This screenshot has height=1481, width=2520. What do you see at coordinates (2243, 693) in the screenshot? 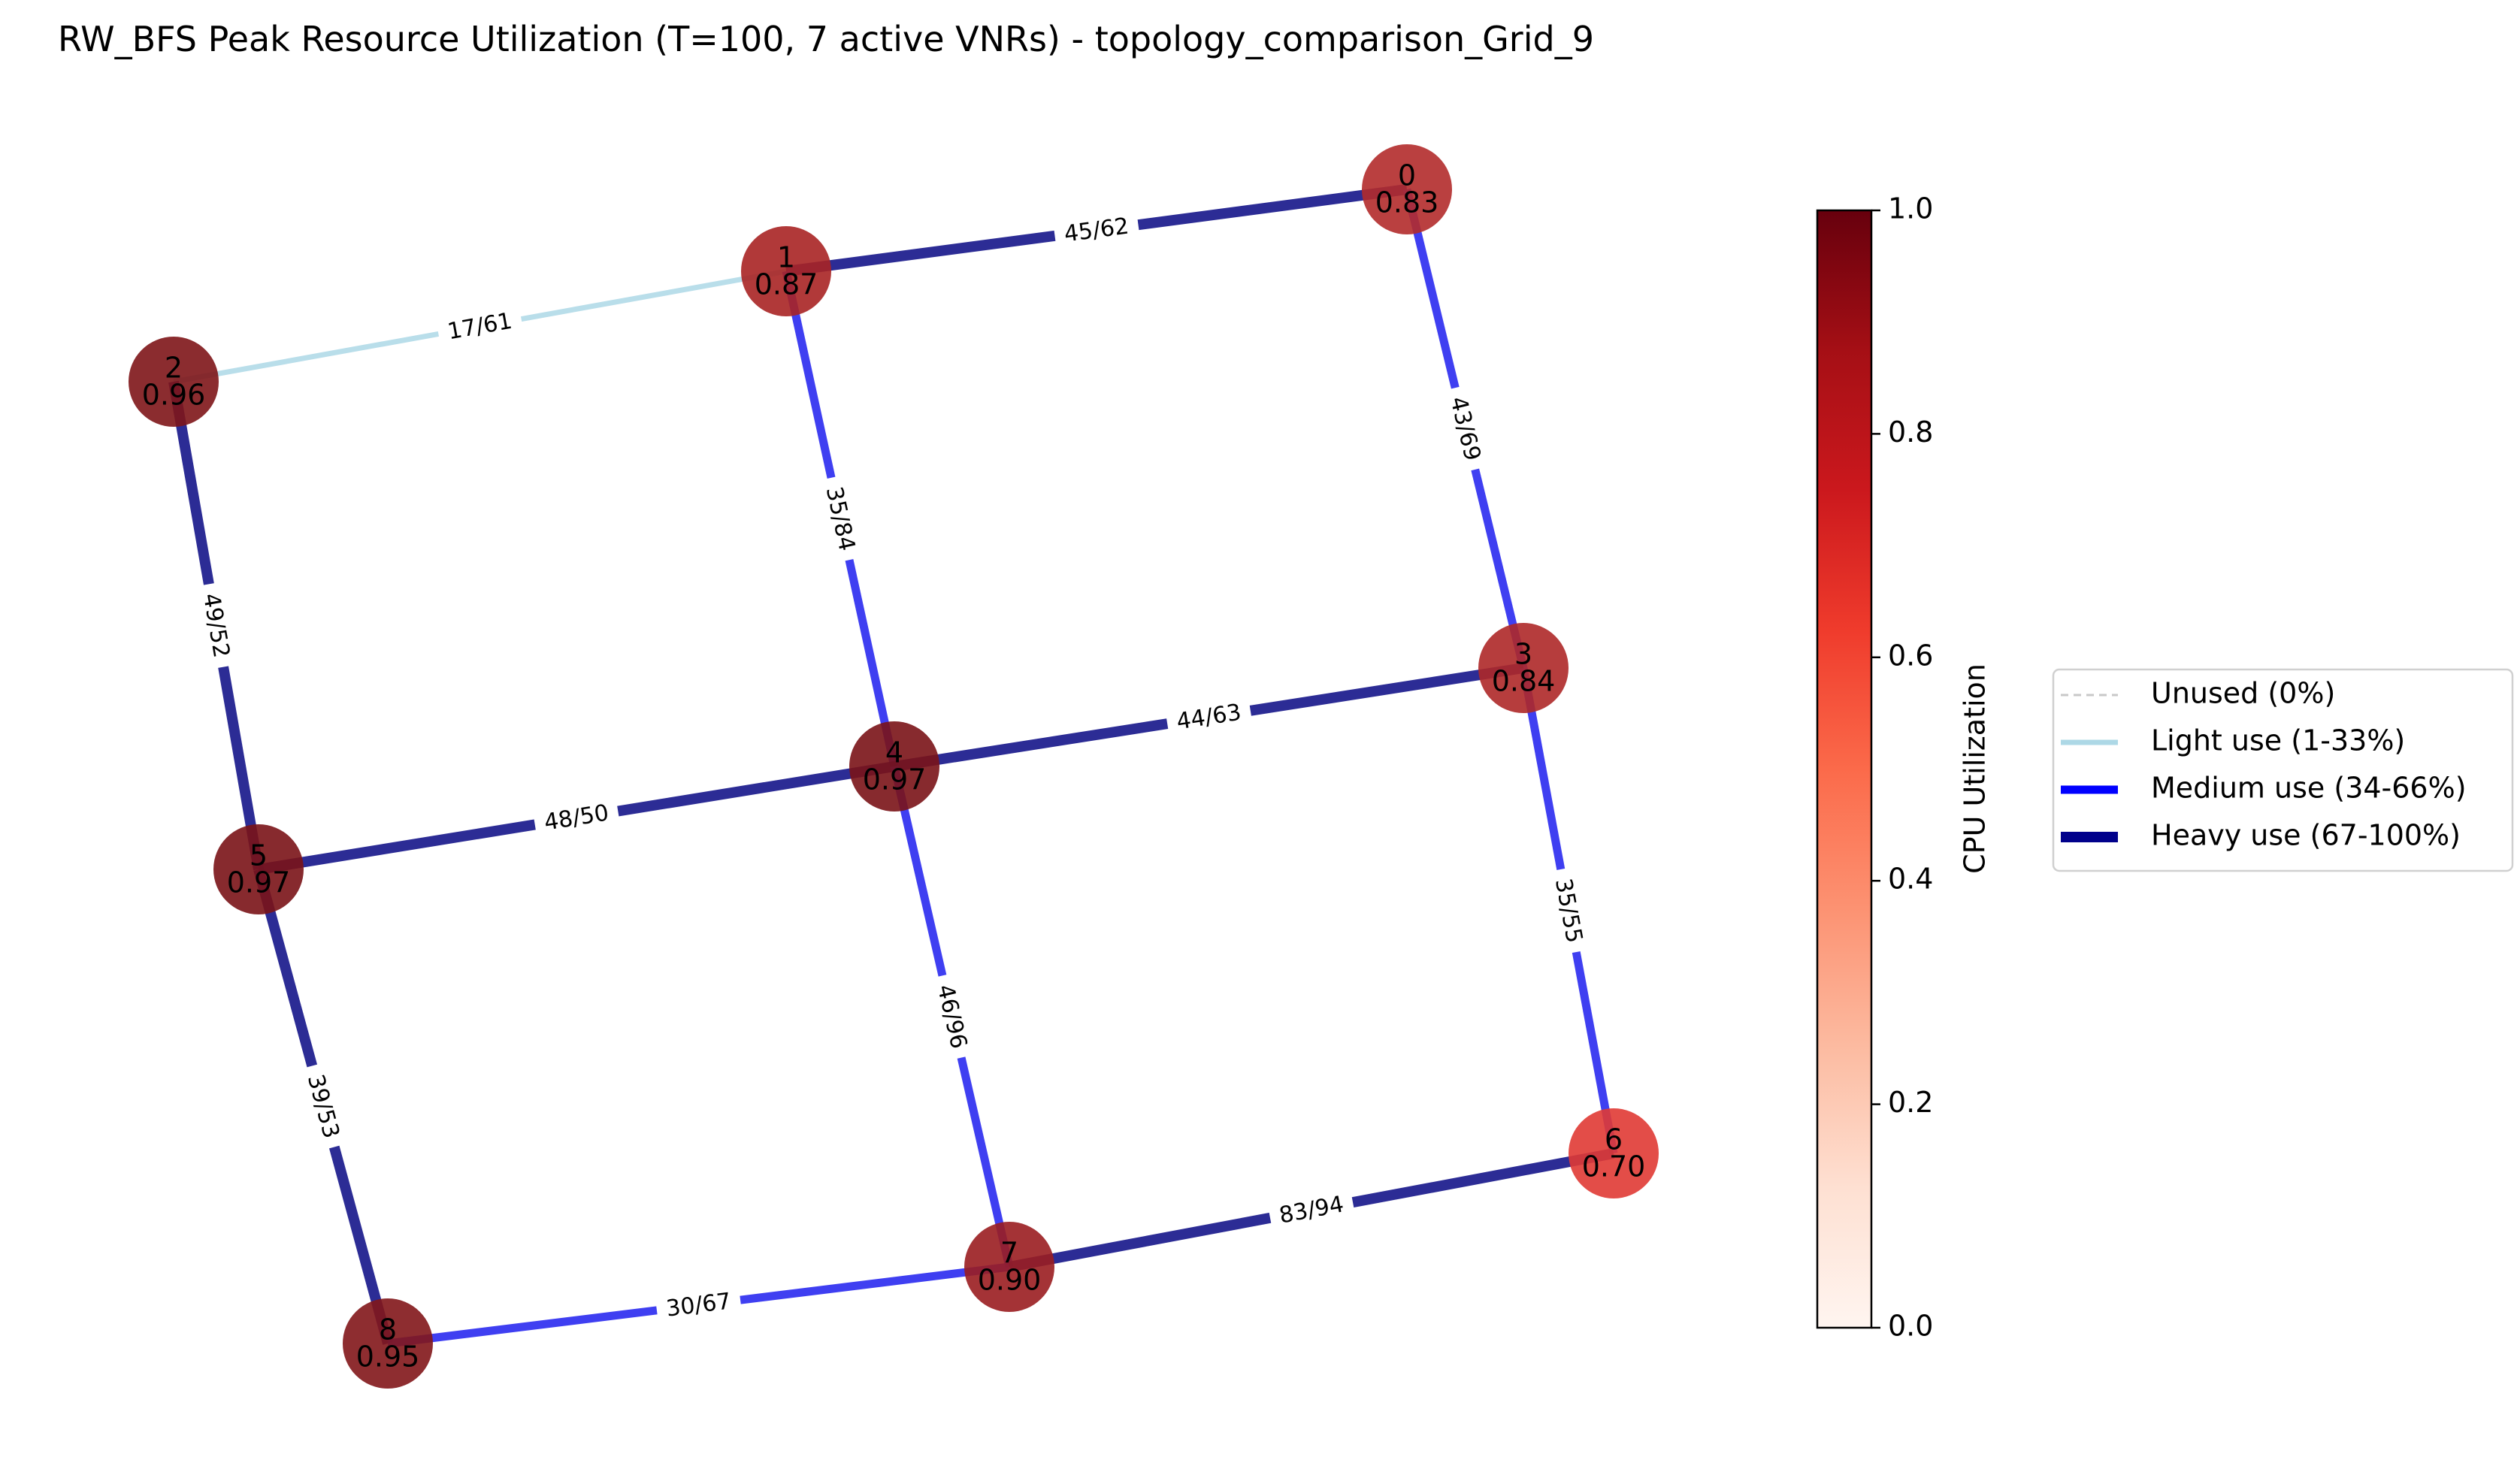
I see `legend-label: Unused (0%)` at bounding box center [2243, 693].